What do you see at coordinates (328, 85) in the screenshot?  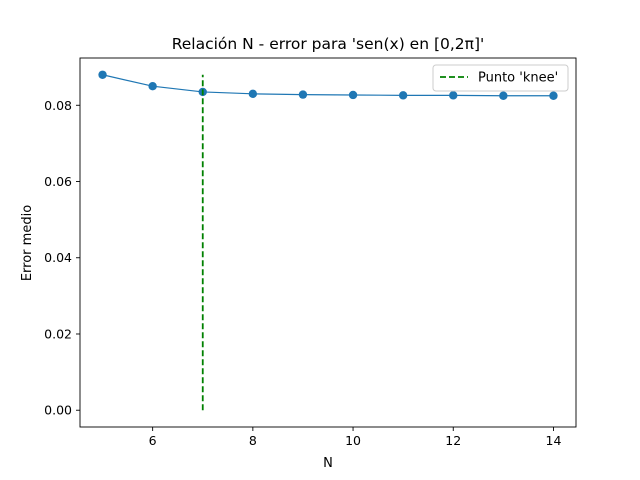 I see `series-line` at bounding box center [328, 85].